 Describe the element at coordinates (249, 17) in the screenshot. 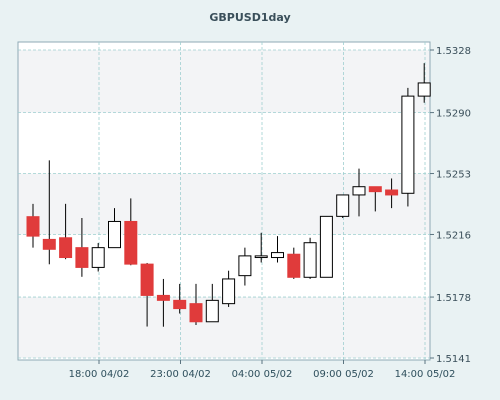

I see `chart-title: GBPUSD1day` at that location.